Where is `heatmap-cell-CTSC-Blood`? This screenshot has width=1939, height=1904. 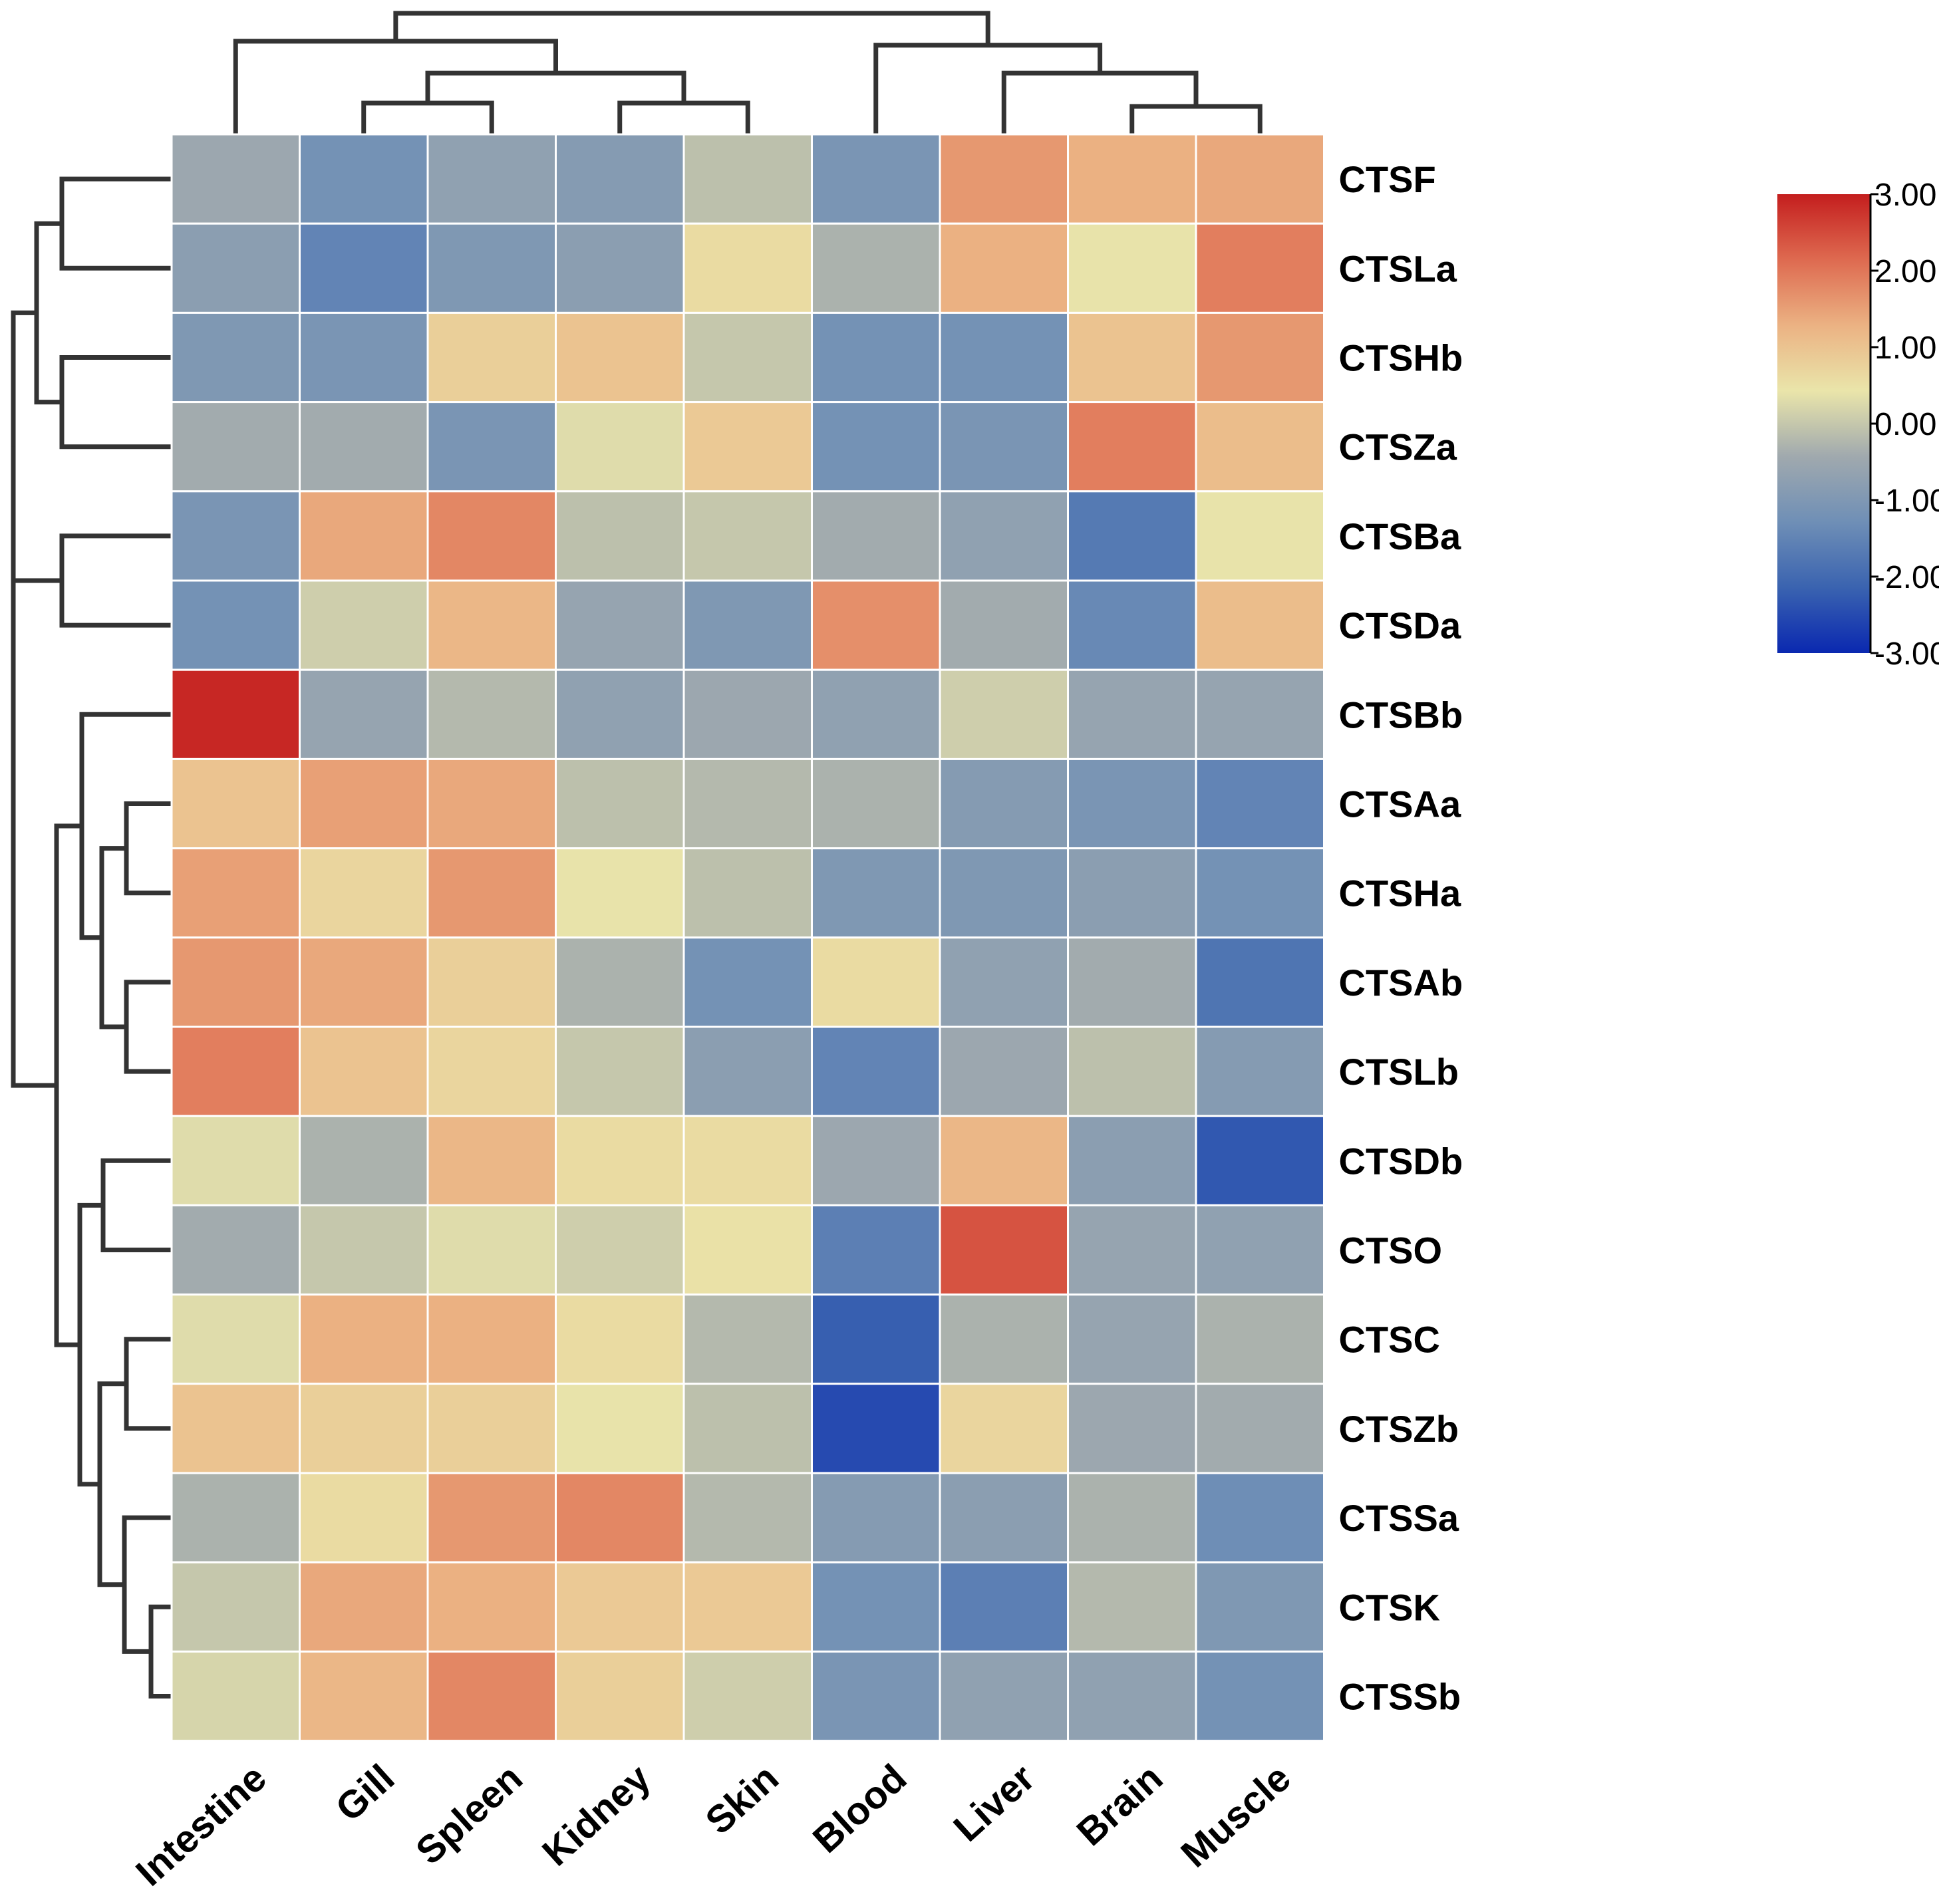
heatmap-cell-CTSC-Blood is located at coordinates (876, 1339).